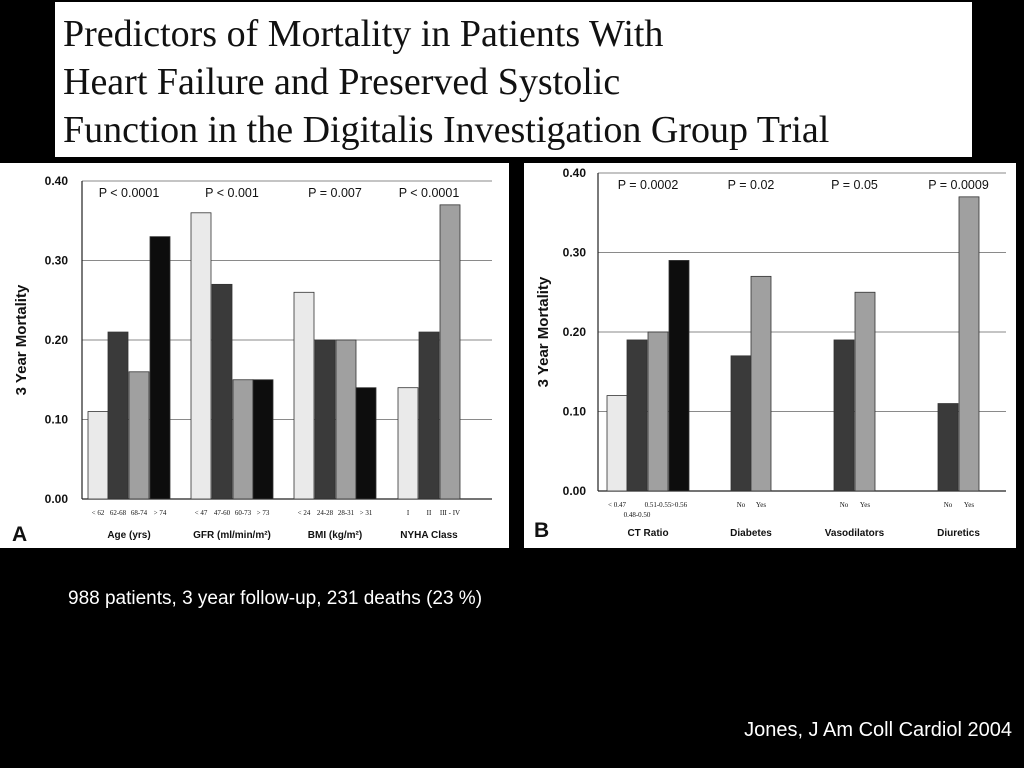  What do you see at coordinates (128, 535) in the screenshot?
I see `group-label-a: Age (yrs)` at bounding box center [128, 535].